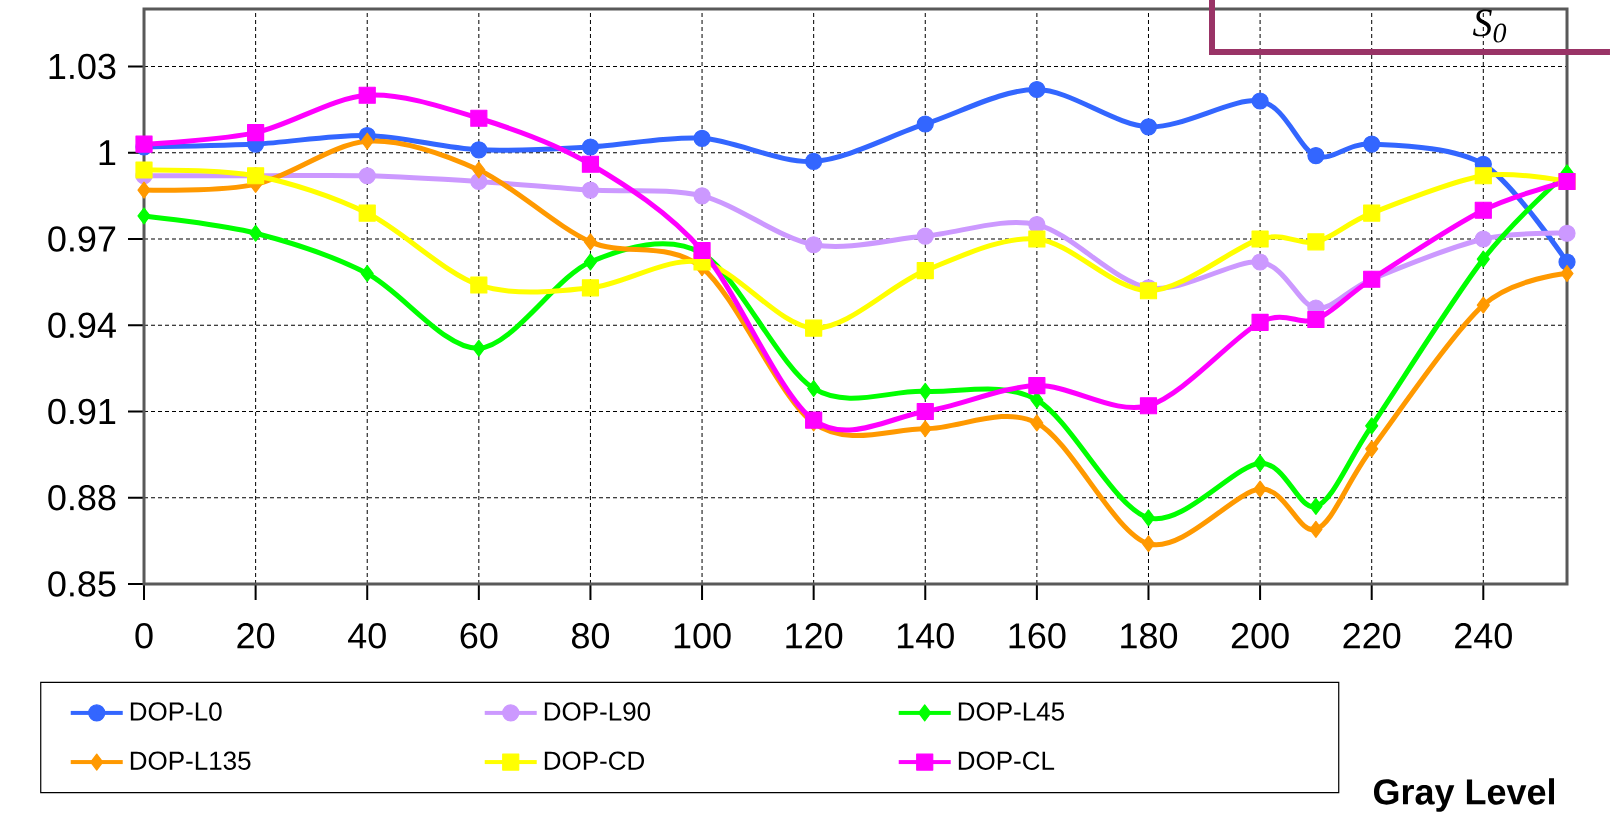  What do you see at coordinates (107, 153) in the screenshot?
I see `y-tick-label: 1` at bounding box center [107, 153].